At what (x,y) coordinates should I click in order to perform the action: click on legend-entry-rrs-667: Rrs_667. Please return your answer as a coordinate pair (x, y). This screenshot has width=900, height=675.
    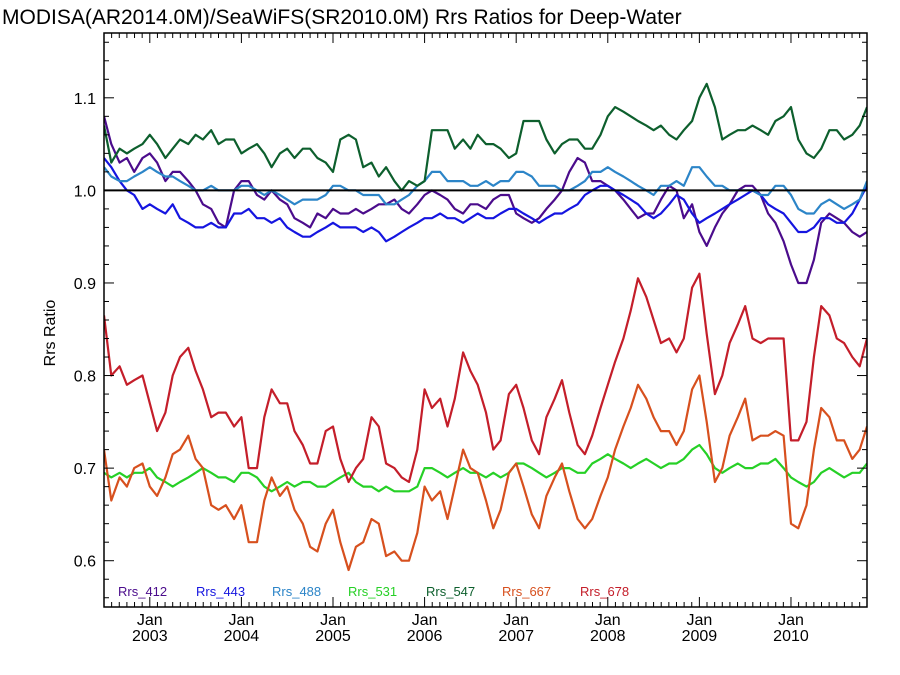
    Looking at the image, I should click on (526, 591).